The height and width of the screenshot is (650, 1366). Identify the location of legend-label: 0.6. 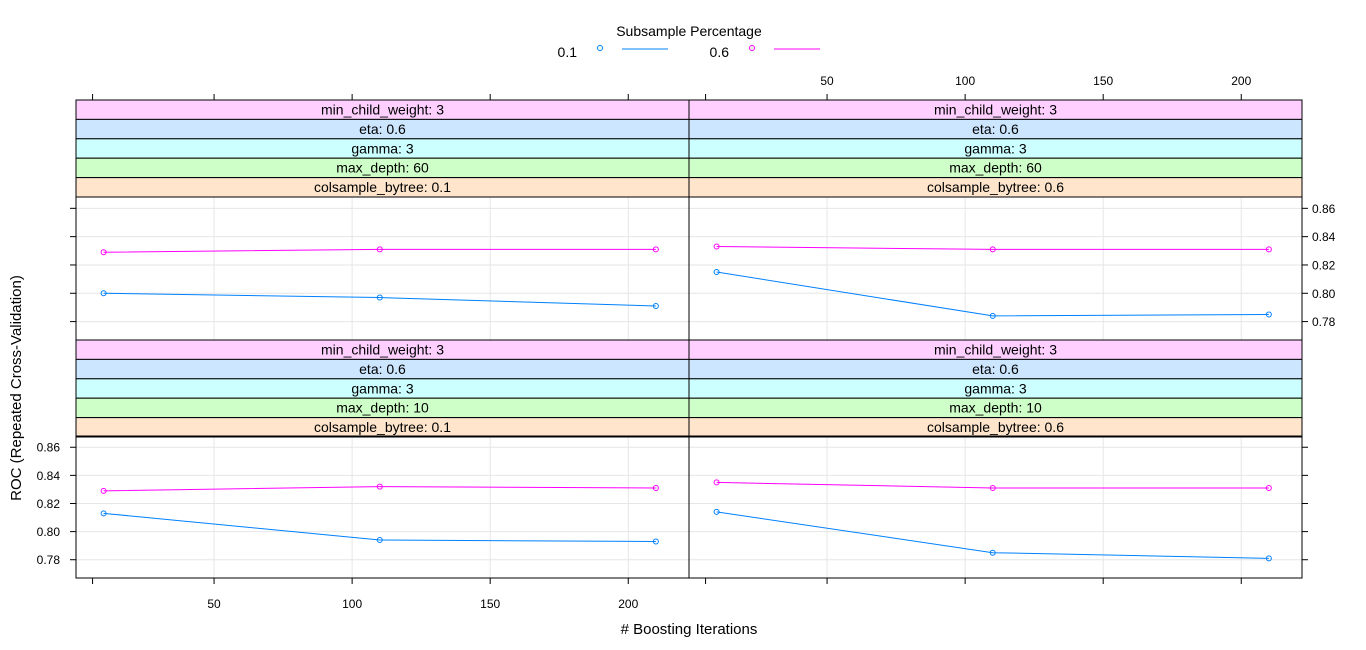
(720, 52).